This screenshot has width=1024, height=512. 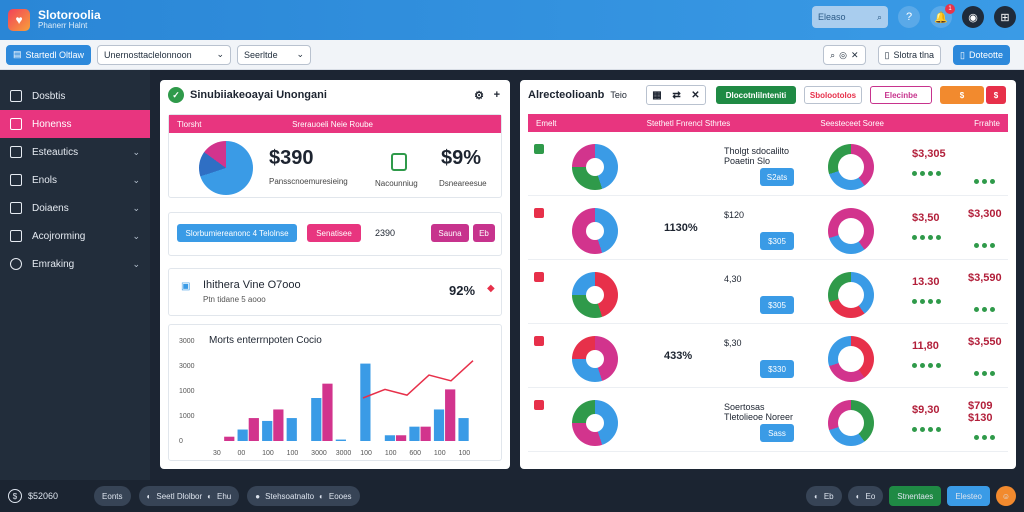 I want to click on app-logo-icon: ♥, so click(x=19, y=20).